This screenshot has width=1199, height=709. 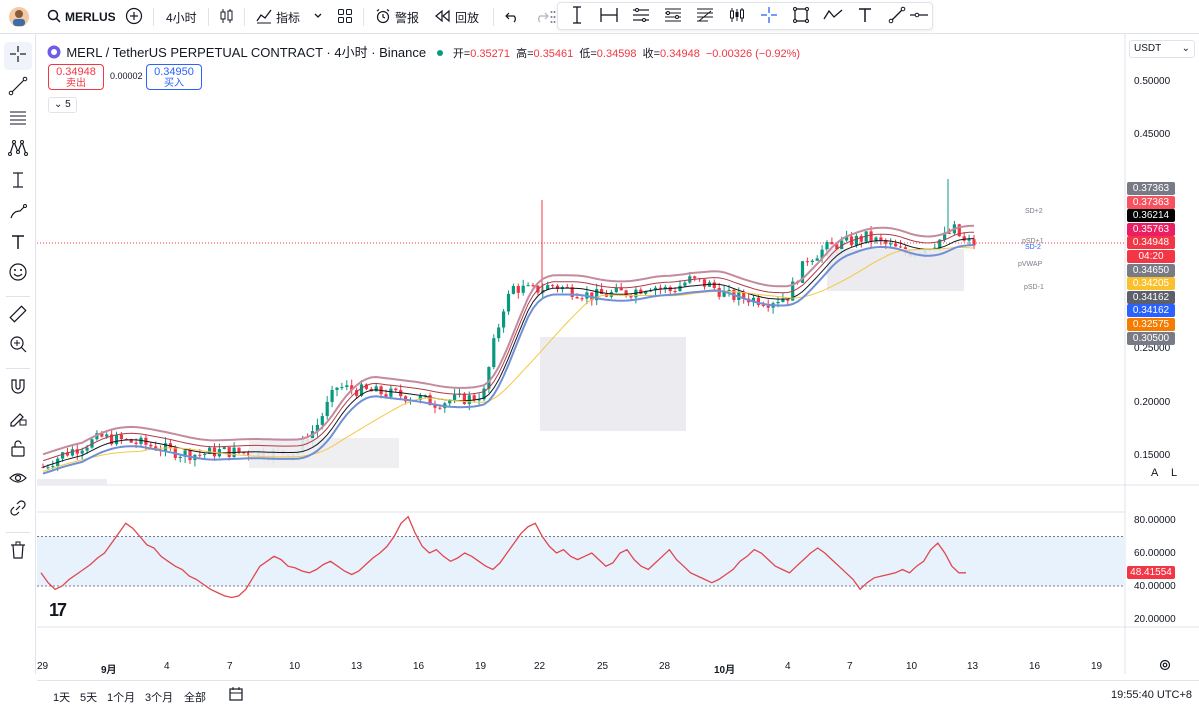 What do you see at coordinates (1033, 247) in the screenshot?
I see `sd-minus2-label: SD-2` at bounding box center [1033, 247].